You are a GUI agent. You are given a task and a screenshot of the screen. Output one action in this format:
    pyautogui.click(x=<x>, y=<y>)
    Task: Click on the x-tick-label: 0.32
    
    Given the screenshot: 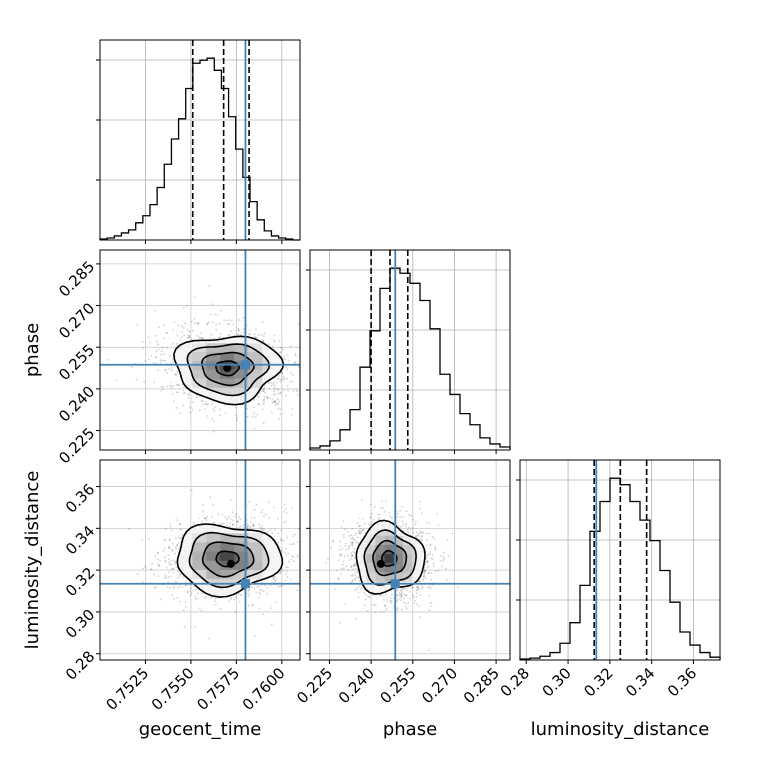 What is the action you would take?
    pyautogui.click(x=598, y=682)
    